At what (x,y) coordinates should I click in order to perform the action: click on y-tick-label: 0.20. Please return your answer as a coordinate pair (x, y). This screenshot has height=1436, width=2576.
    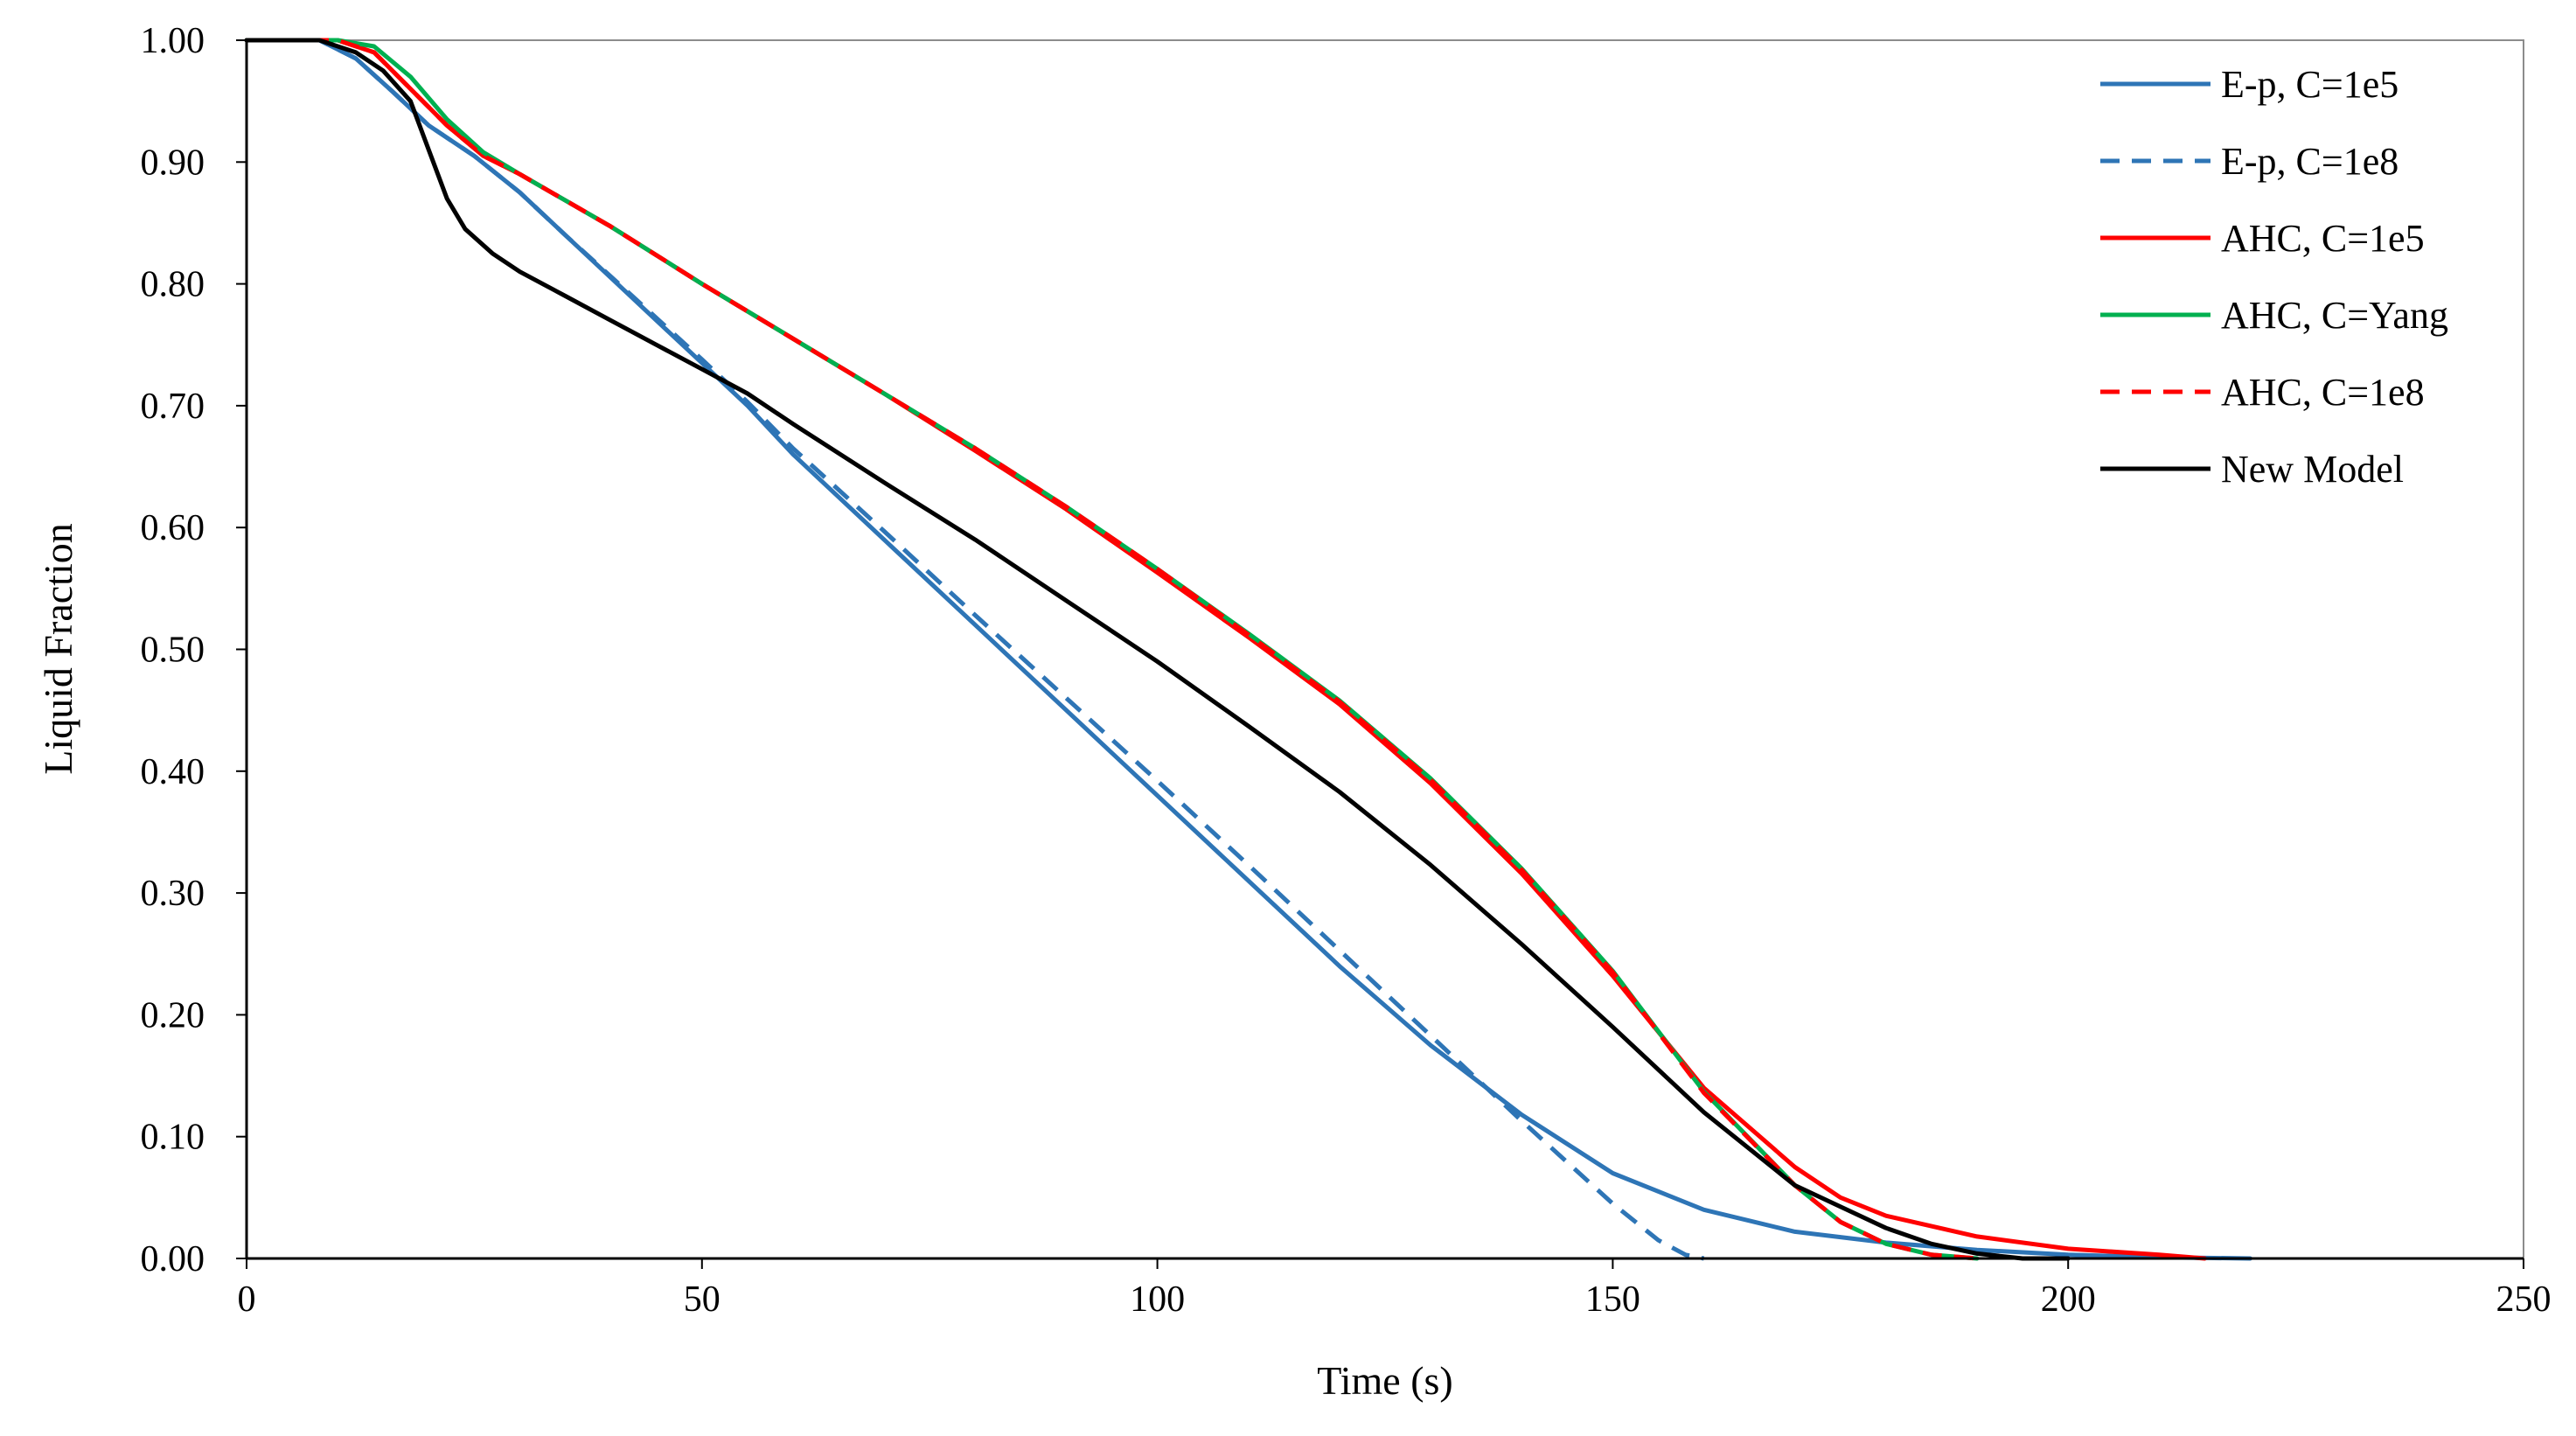
    Looking at the image, I should click on (173, 1015).